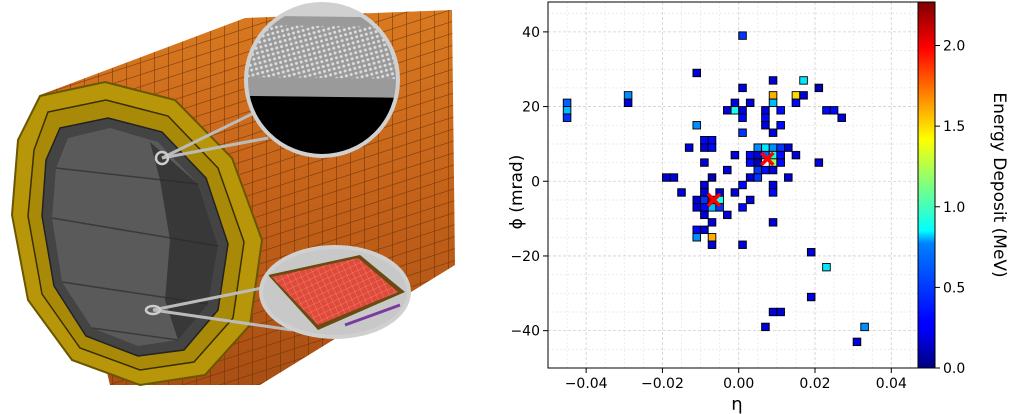 This screenshot has height=414, width=1009. I want to click on maximum-markers, so click(740, 179).